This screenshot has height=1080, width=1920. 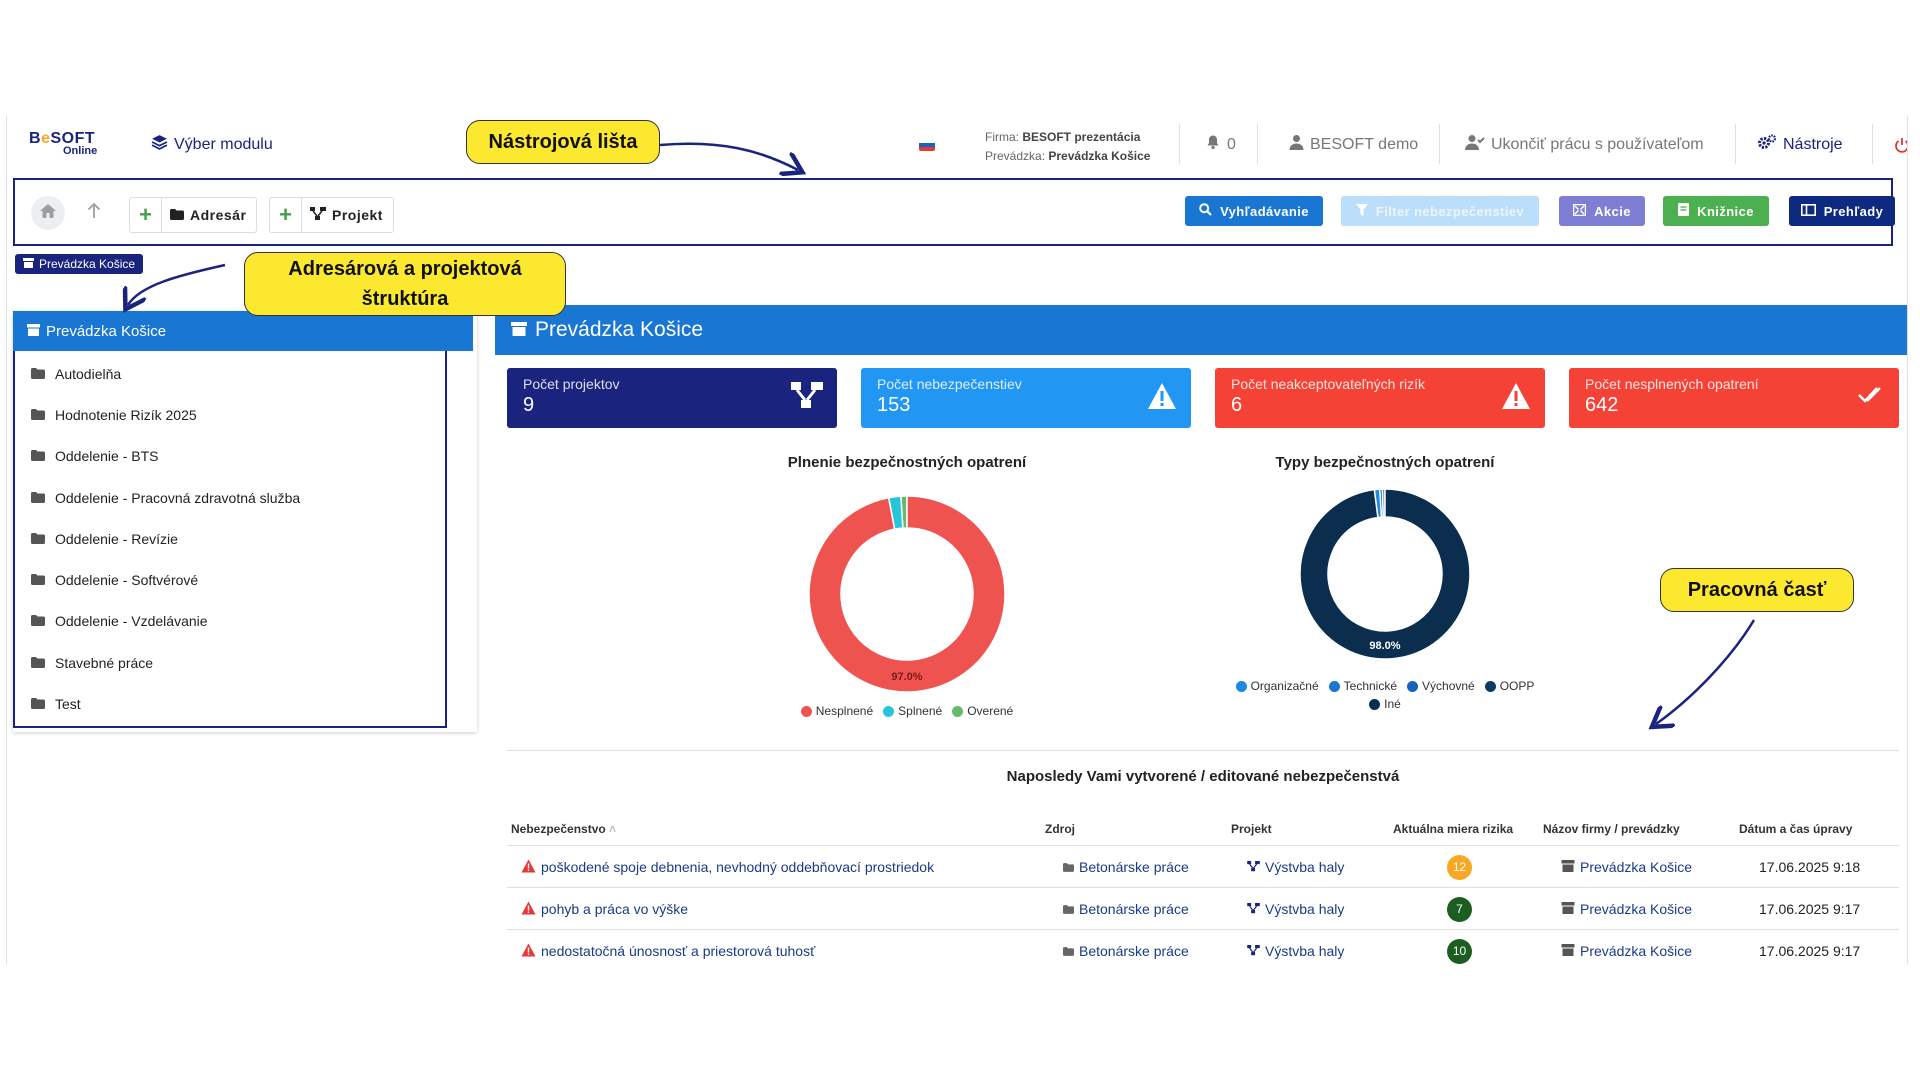 What do you see at coordinates (1385, 462) in the screenshot?
I see `chart-title-measure-types: Typy bezpečnostných opatrení` at bounding box center [1385, 462].